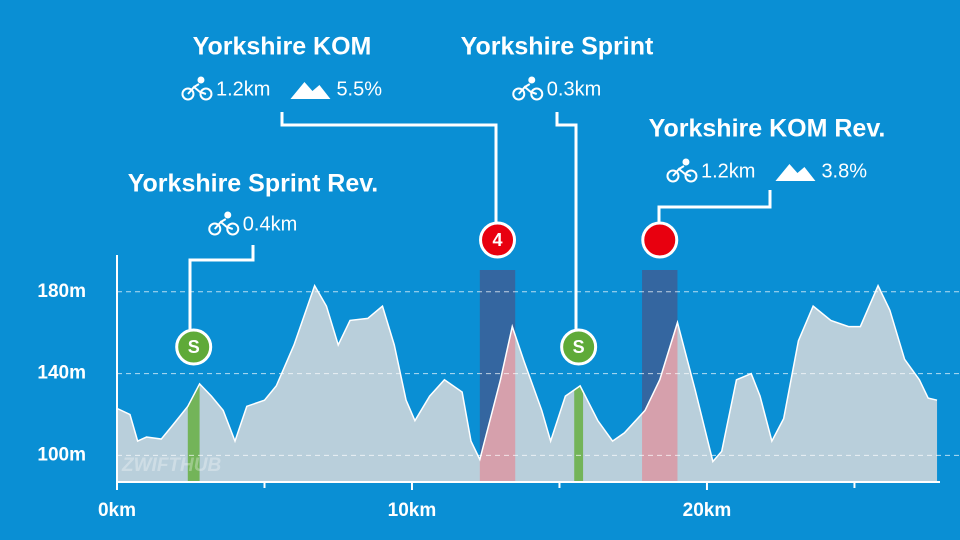 Image resolution: width=960 pixels, height=540 pixels. What do you see at coordinates (270, 224) in the screenshot?
I see `segment-distance: 0.4km` at bounding box center [270, 224].